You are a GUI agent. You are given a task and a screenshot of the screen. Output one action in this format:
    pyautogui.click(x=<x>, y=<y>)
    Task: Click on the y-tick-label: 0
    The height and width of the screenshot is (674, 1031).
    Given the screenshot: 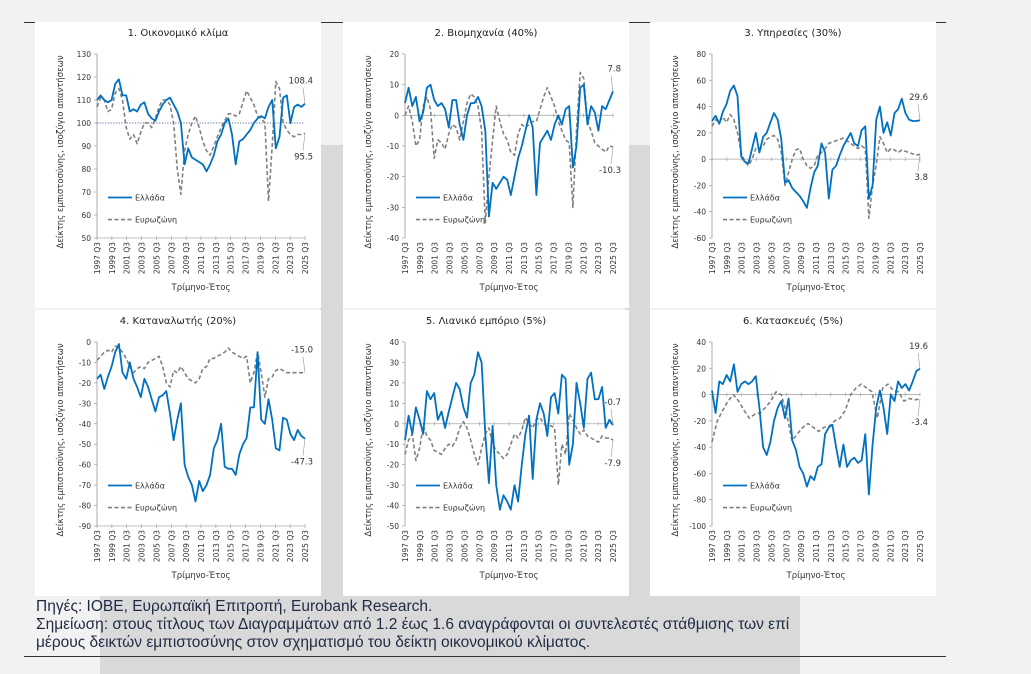 What is the action you would take?
    pyautogui.click(x=396, y=424)
    